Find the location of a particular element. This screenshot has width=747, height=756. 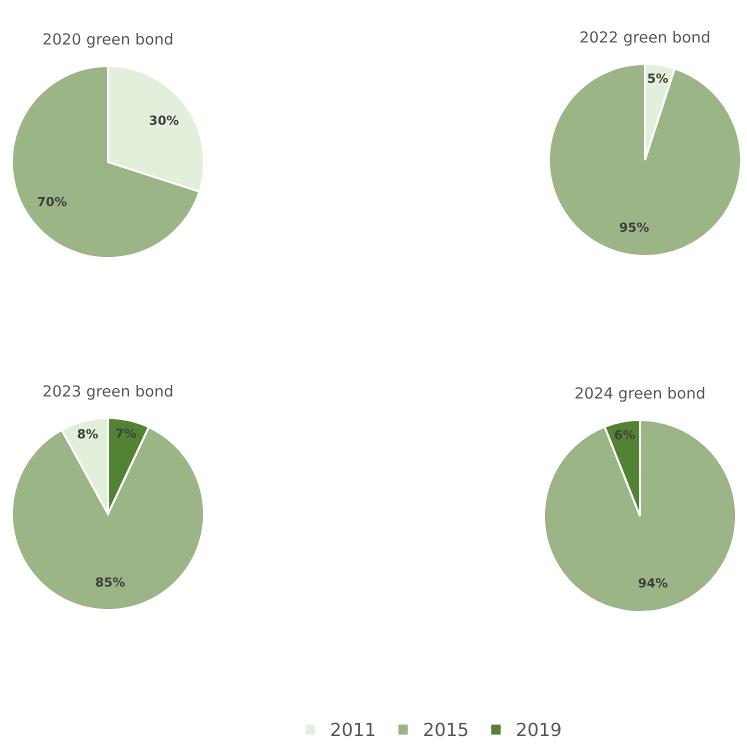

data-label: 70% is located at coordinates (52, 201).